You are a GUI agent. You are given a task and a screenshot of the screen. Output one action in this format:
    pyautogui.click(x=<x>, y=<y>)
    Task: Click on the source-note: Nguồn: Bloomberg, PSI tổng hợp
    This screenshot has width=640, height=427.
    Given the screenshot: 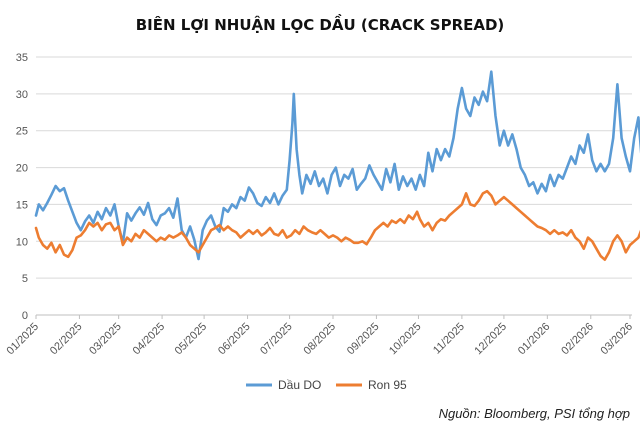 What is the action you would take?
    pyautogui.click(x=534, y=413)
    